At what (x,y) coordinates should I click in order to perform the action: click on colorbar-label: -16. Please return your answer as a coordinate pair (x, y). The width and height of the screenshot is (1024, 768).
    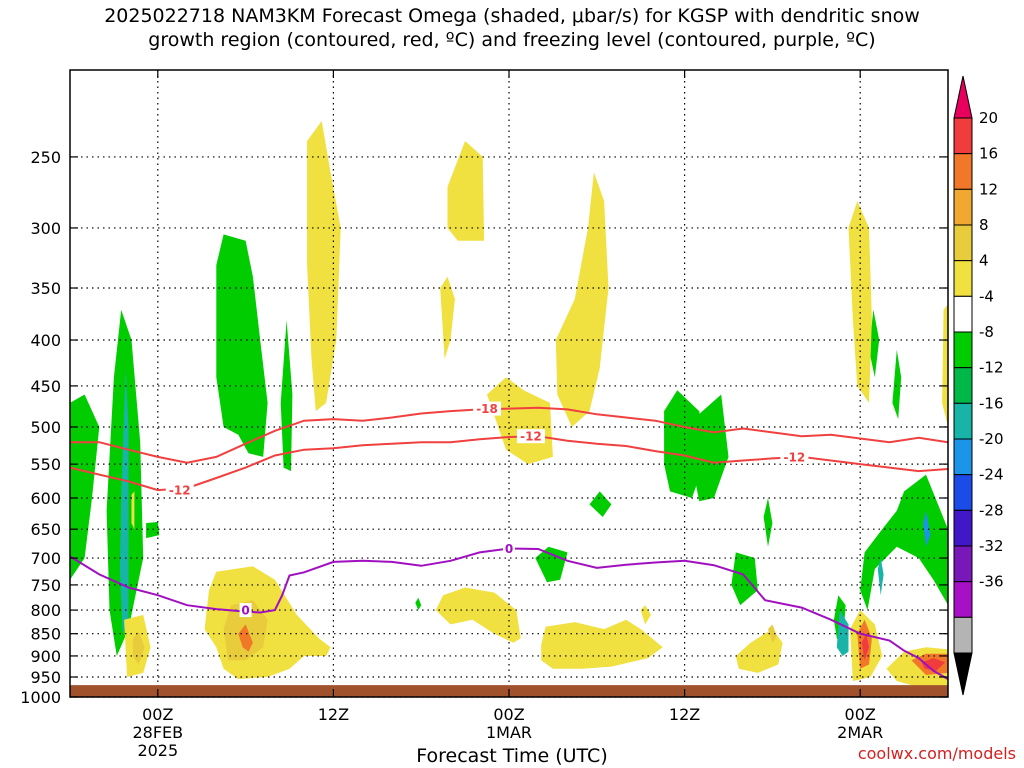
    Looking at the image, I should click on (991, 403).